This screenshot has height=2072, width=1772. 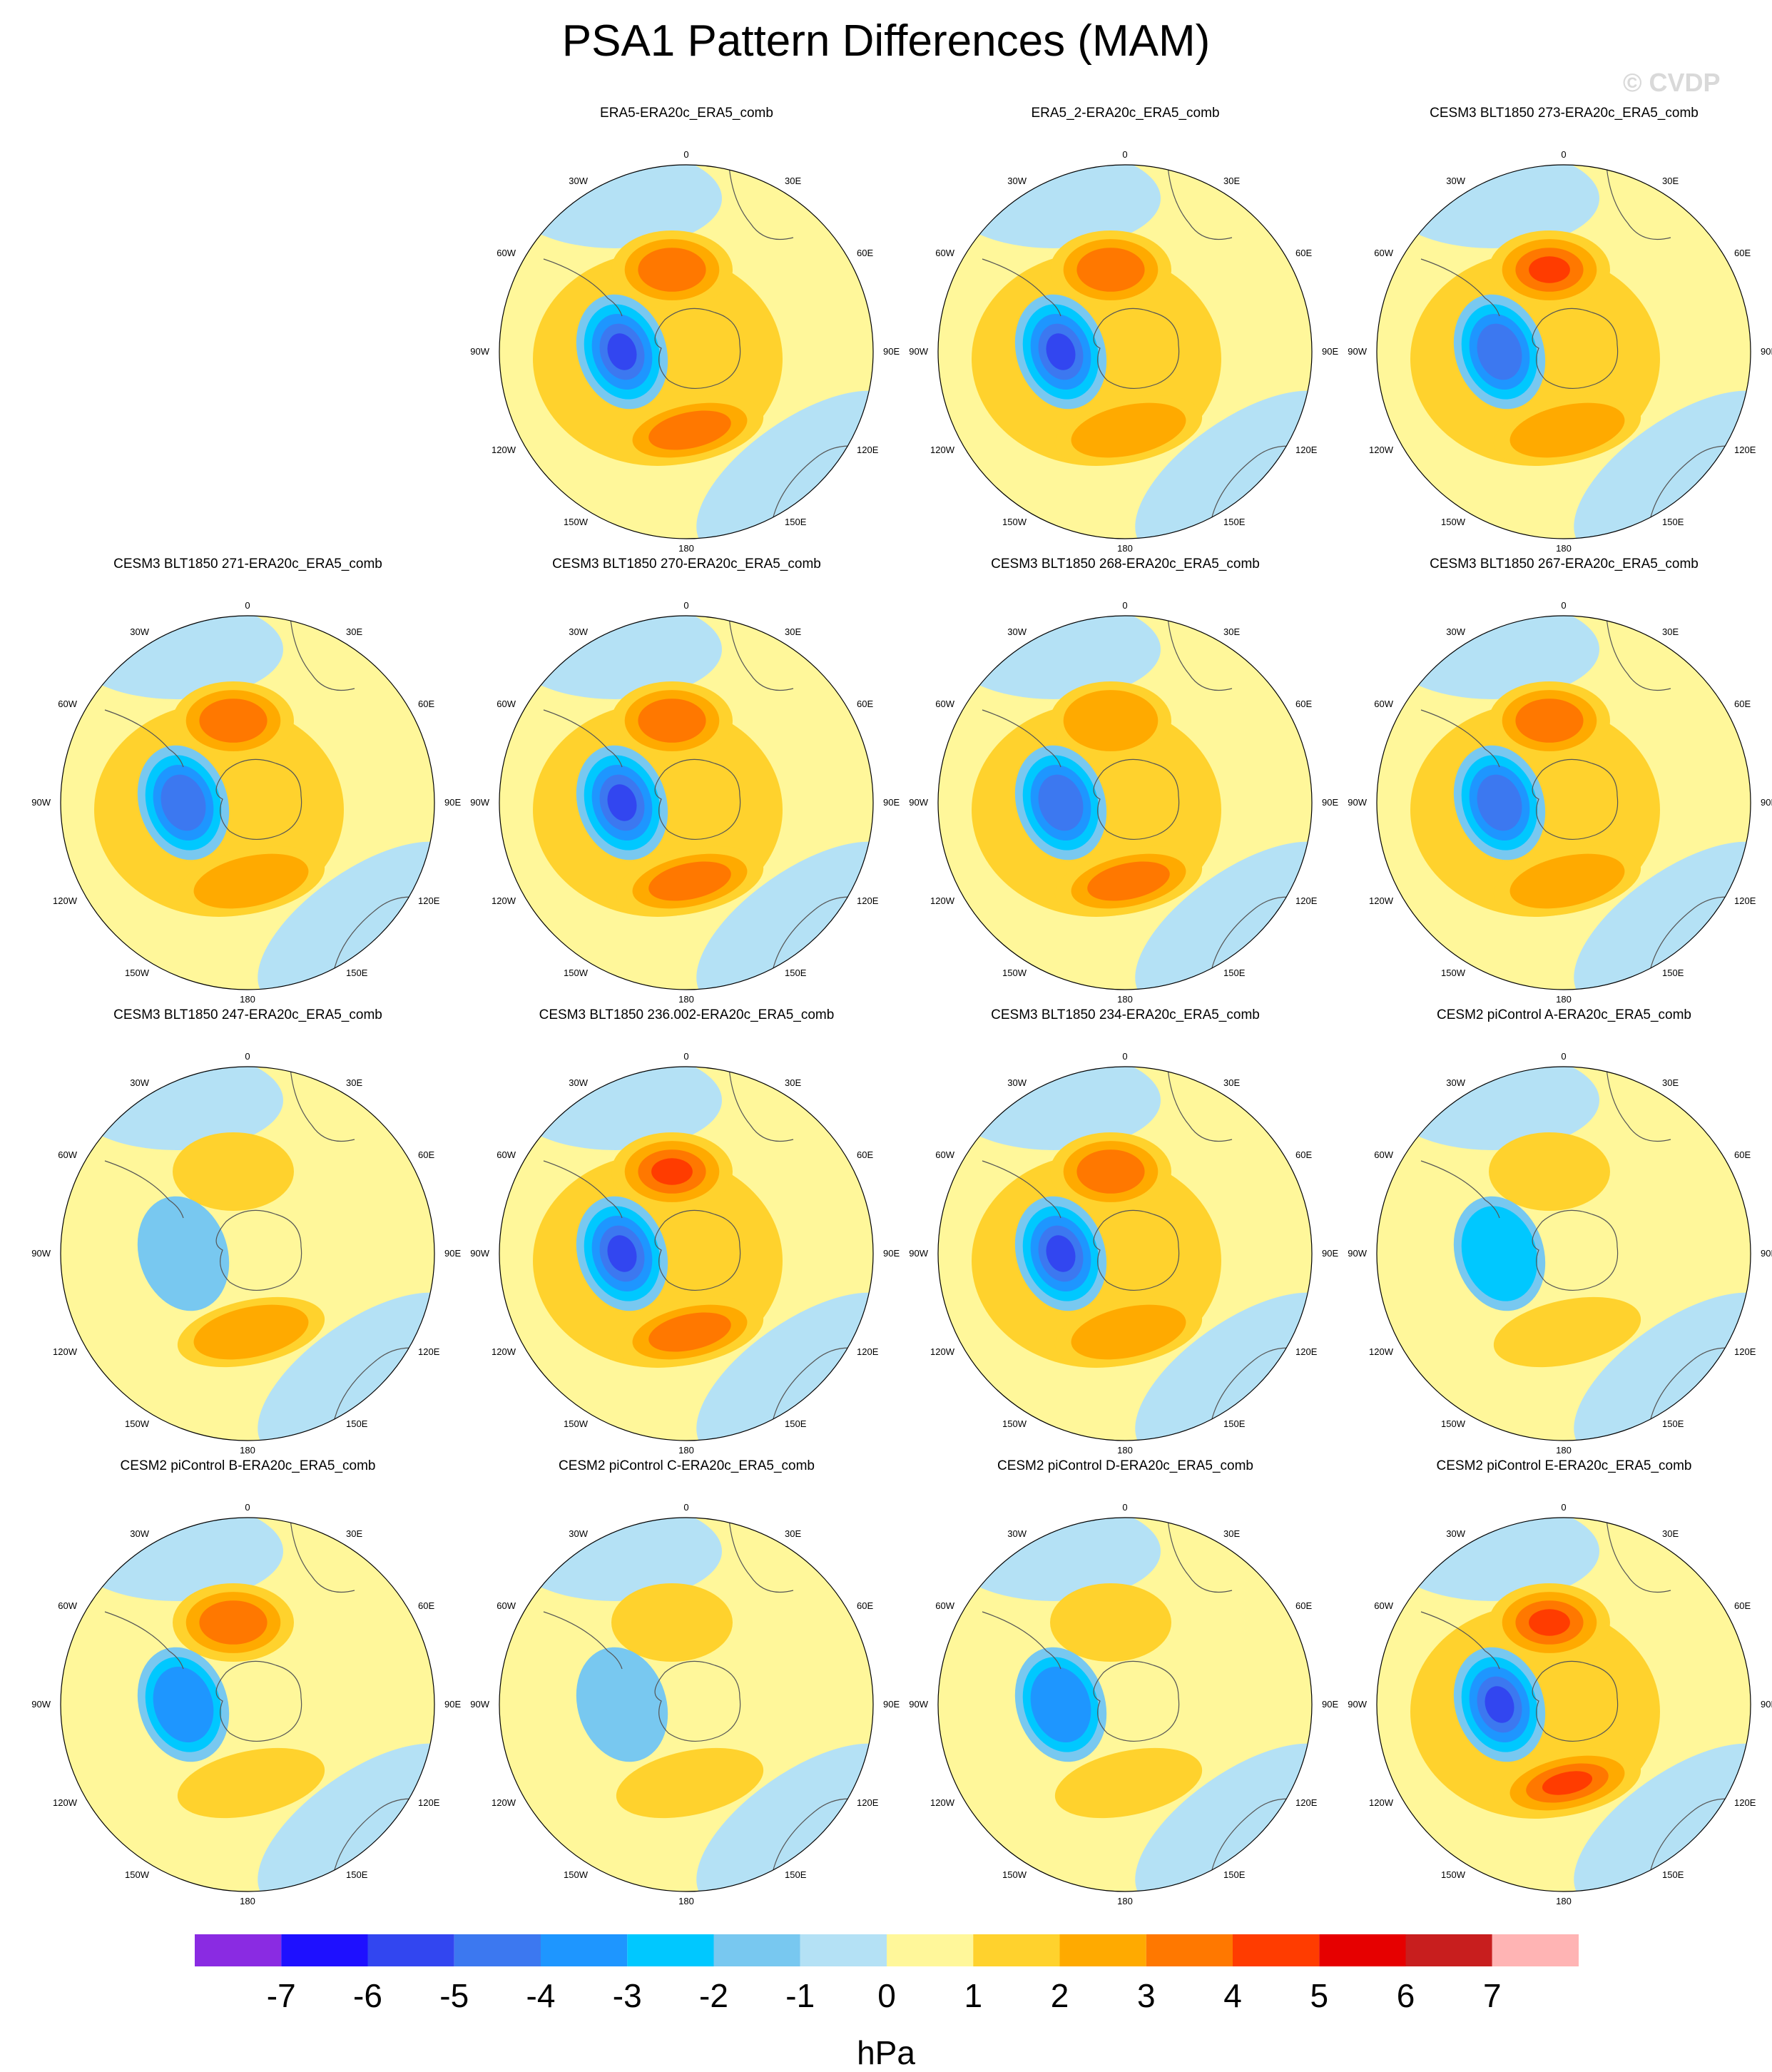 What do you see at coordinates (1492, 1995) in the screenshot?
I see `colorbar-tick-label: 7` at bounding box center [1492, 1995].